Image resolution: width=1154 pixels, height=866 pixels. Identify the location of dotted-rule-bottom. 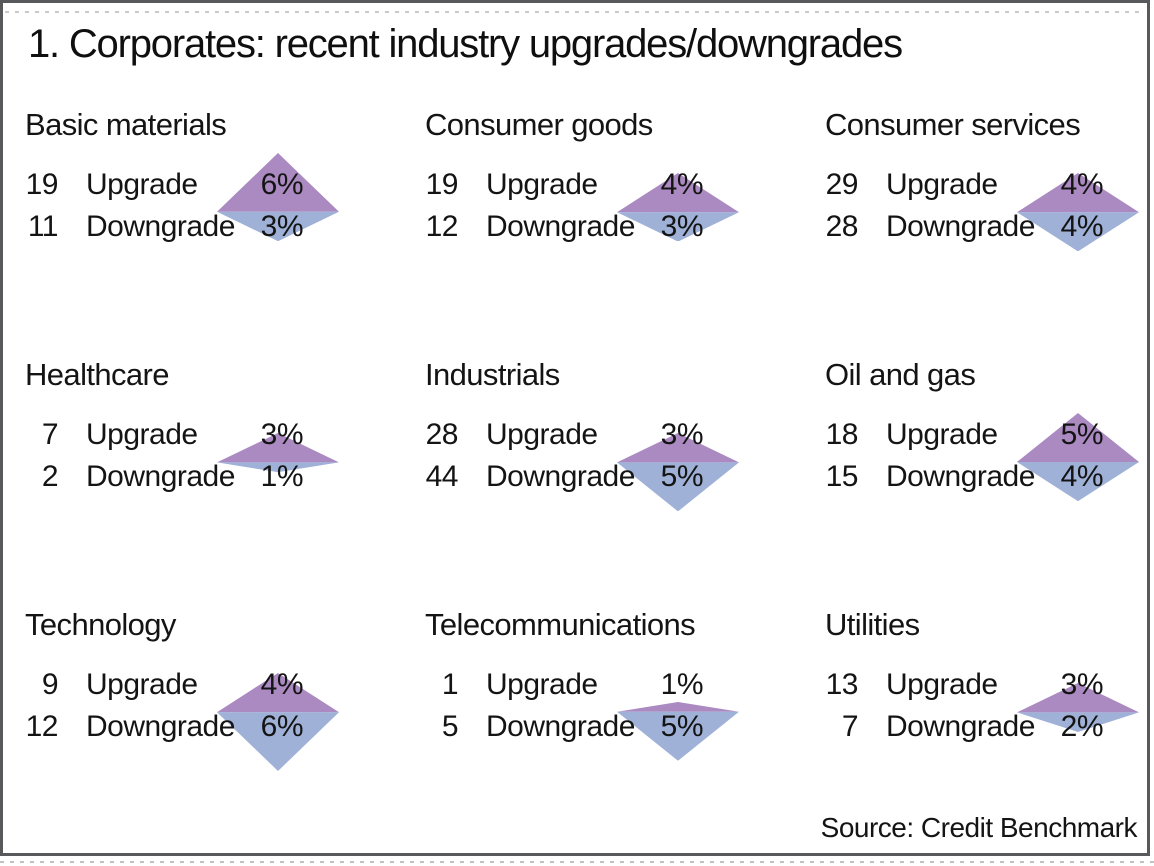
(577, 862).